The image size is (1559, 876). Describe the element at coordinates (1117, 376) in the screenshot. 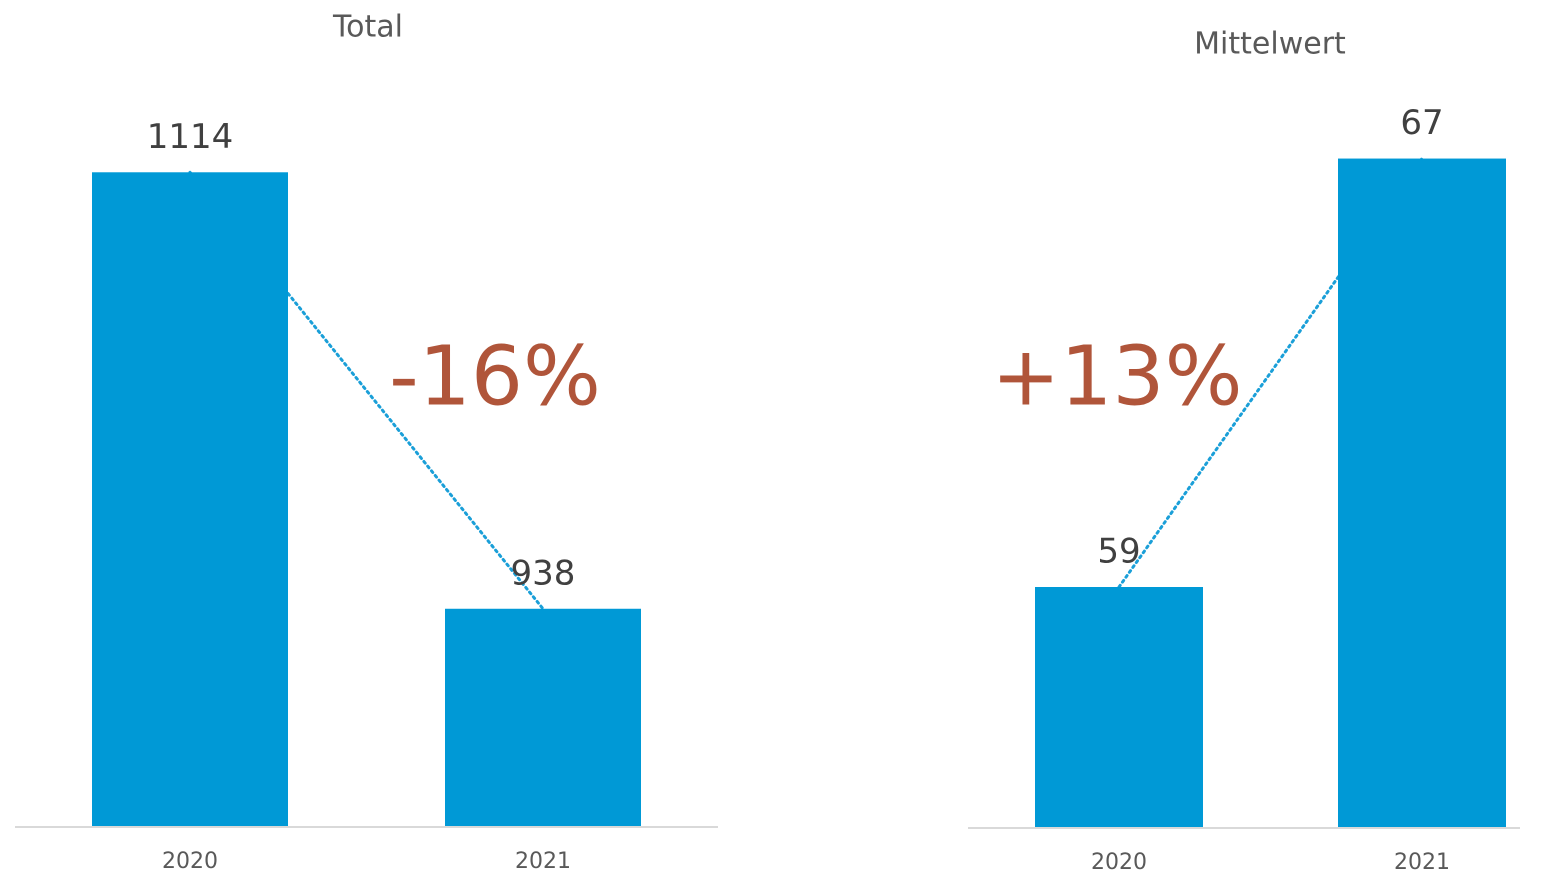

I see `change-annotation: +13%` at that location.